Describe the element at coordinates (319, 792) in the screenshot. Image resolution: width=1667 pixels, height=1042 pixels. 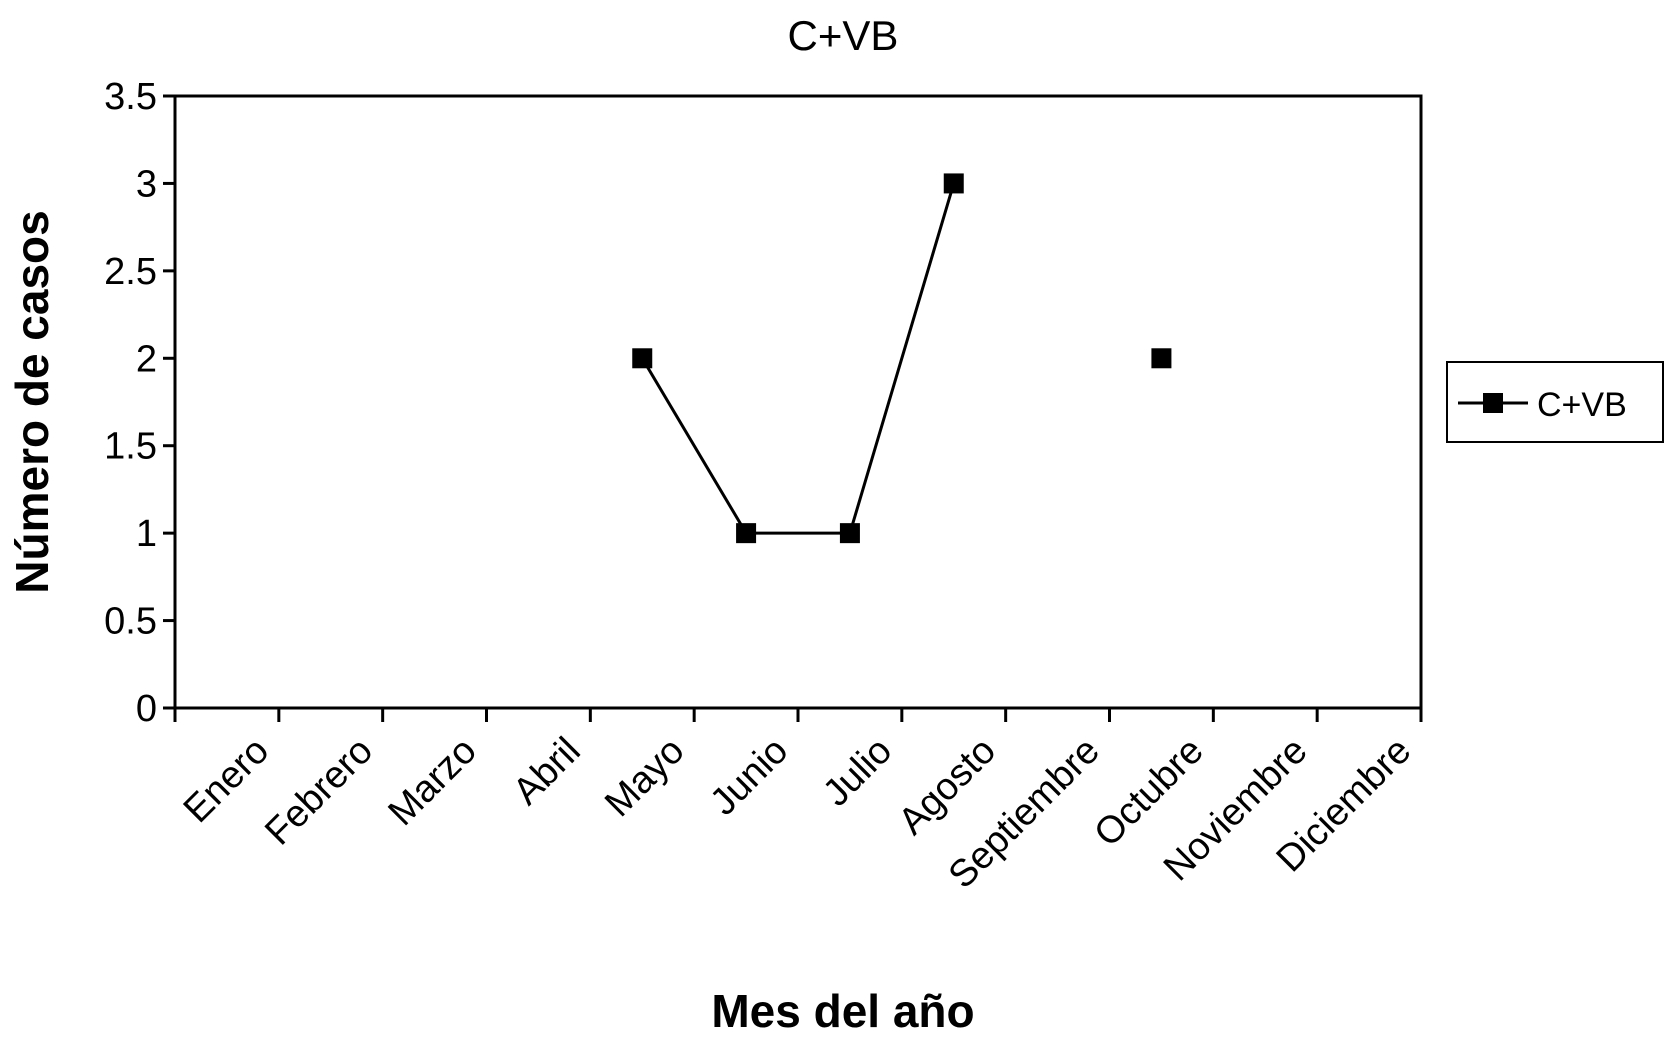
I see `x-tick-label: Febrero` at that location.